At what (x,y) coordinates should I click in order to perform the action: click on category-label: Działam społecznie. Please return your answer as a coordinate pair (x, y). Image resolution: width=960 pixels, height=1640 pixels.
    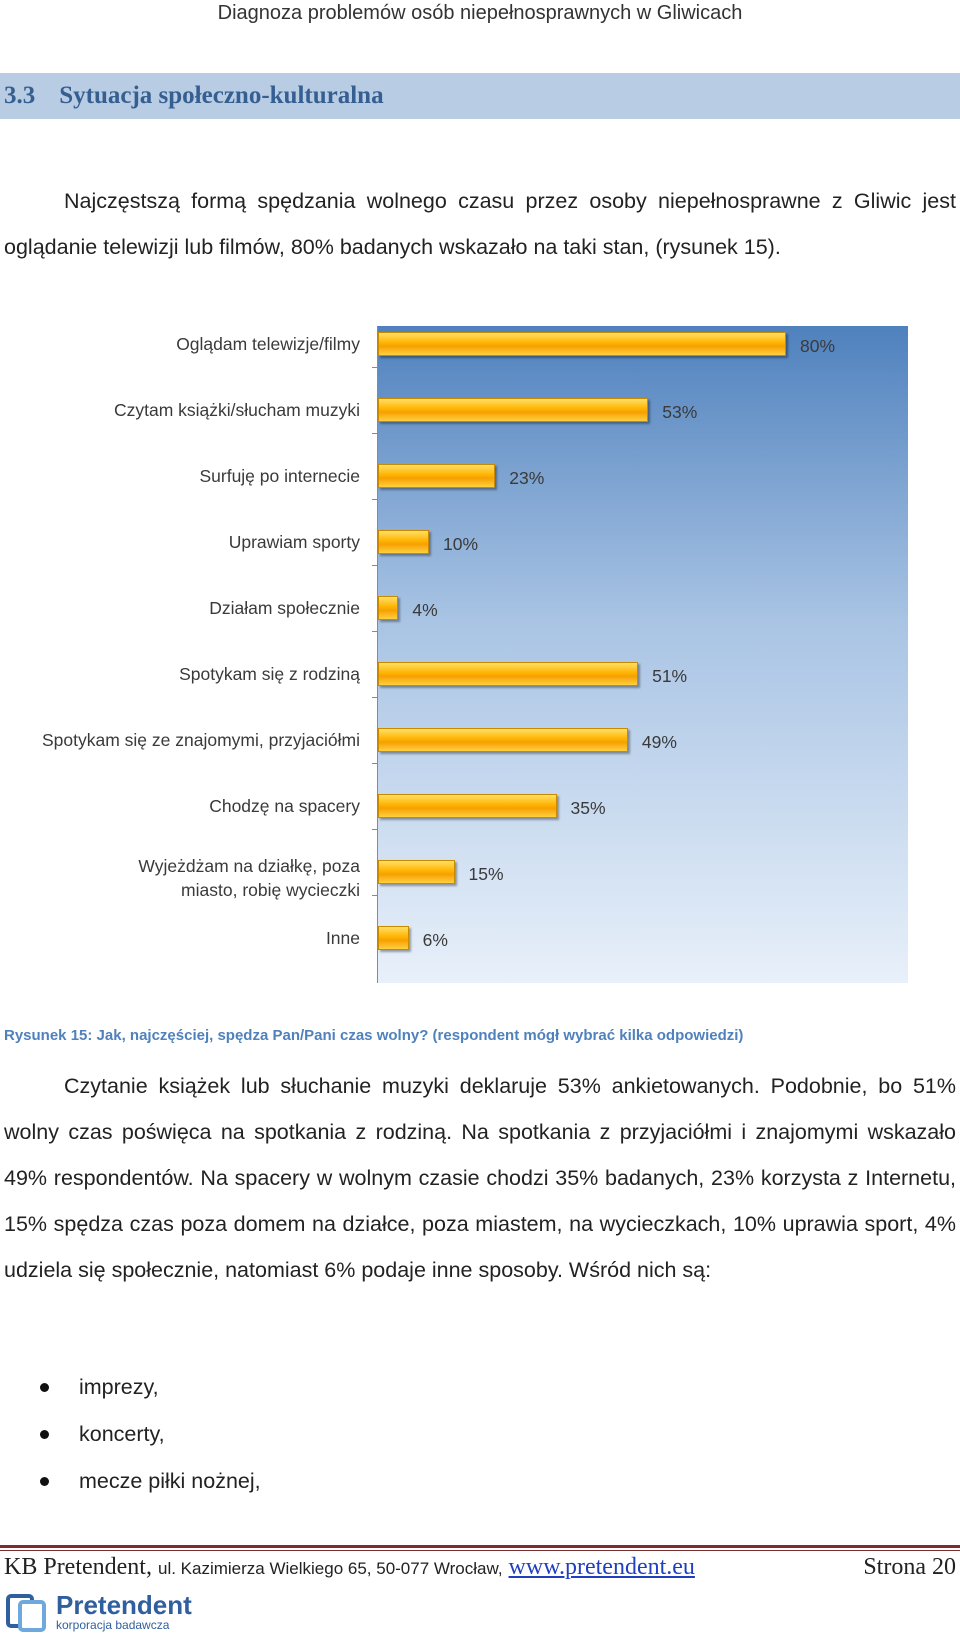
    Looking at the image, I should click on (284, 608).